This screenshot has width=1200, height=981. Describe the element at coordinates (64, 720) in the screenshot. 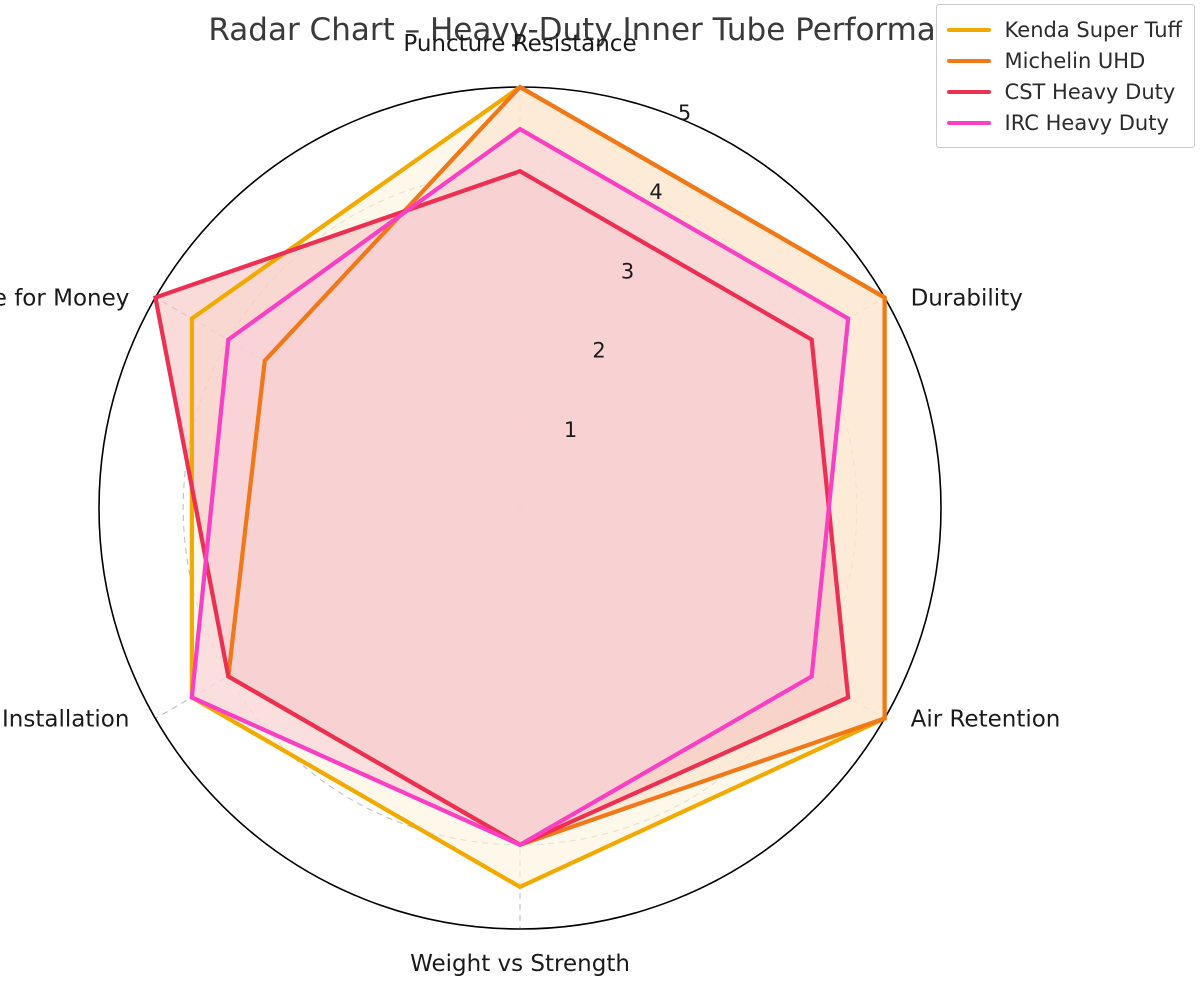

I see `axis-label-ease-of-installation: Ease of Installation` at that location.